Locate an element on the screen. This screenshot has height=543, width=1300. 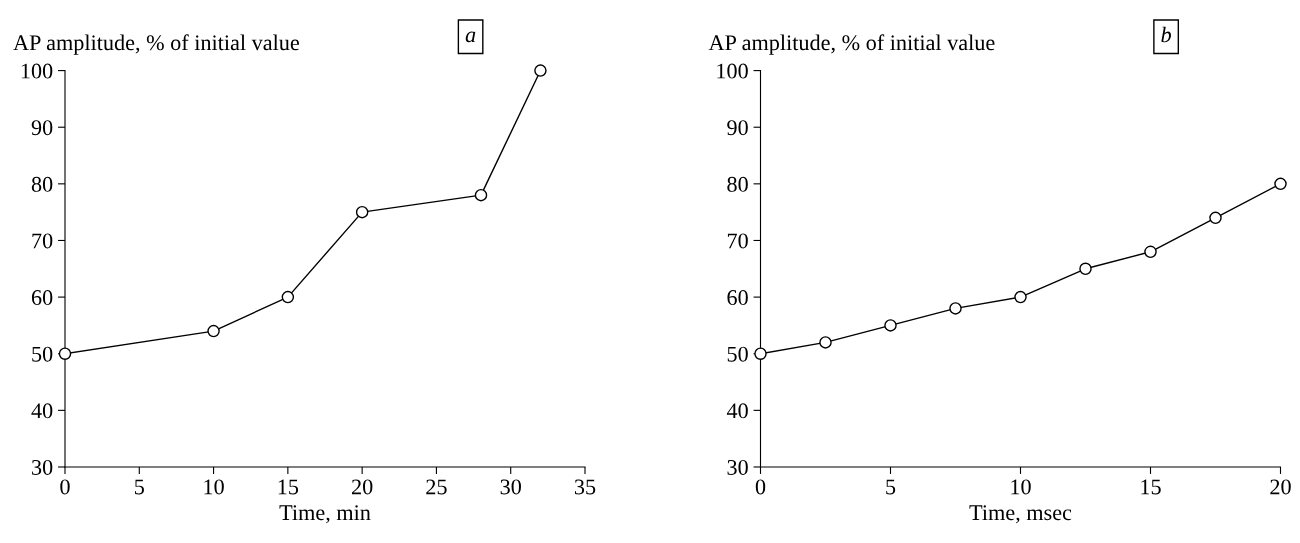
x-tick-label: 35 is located at coordinates (585, 487).